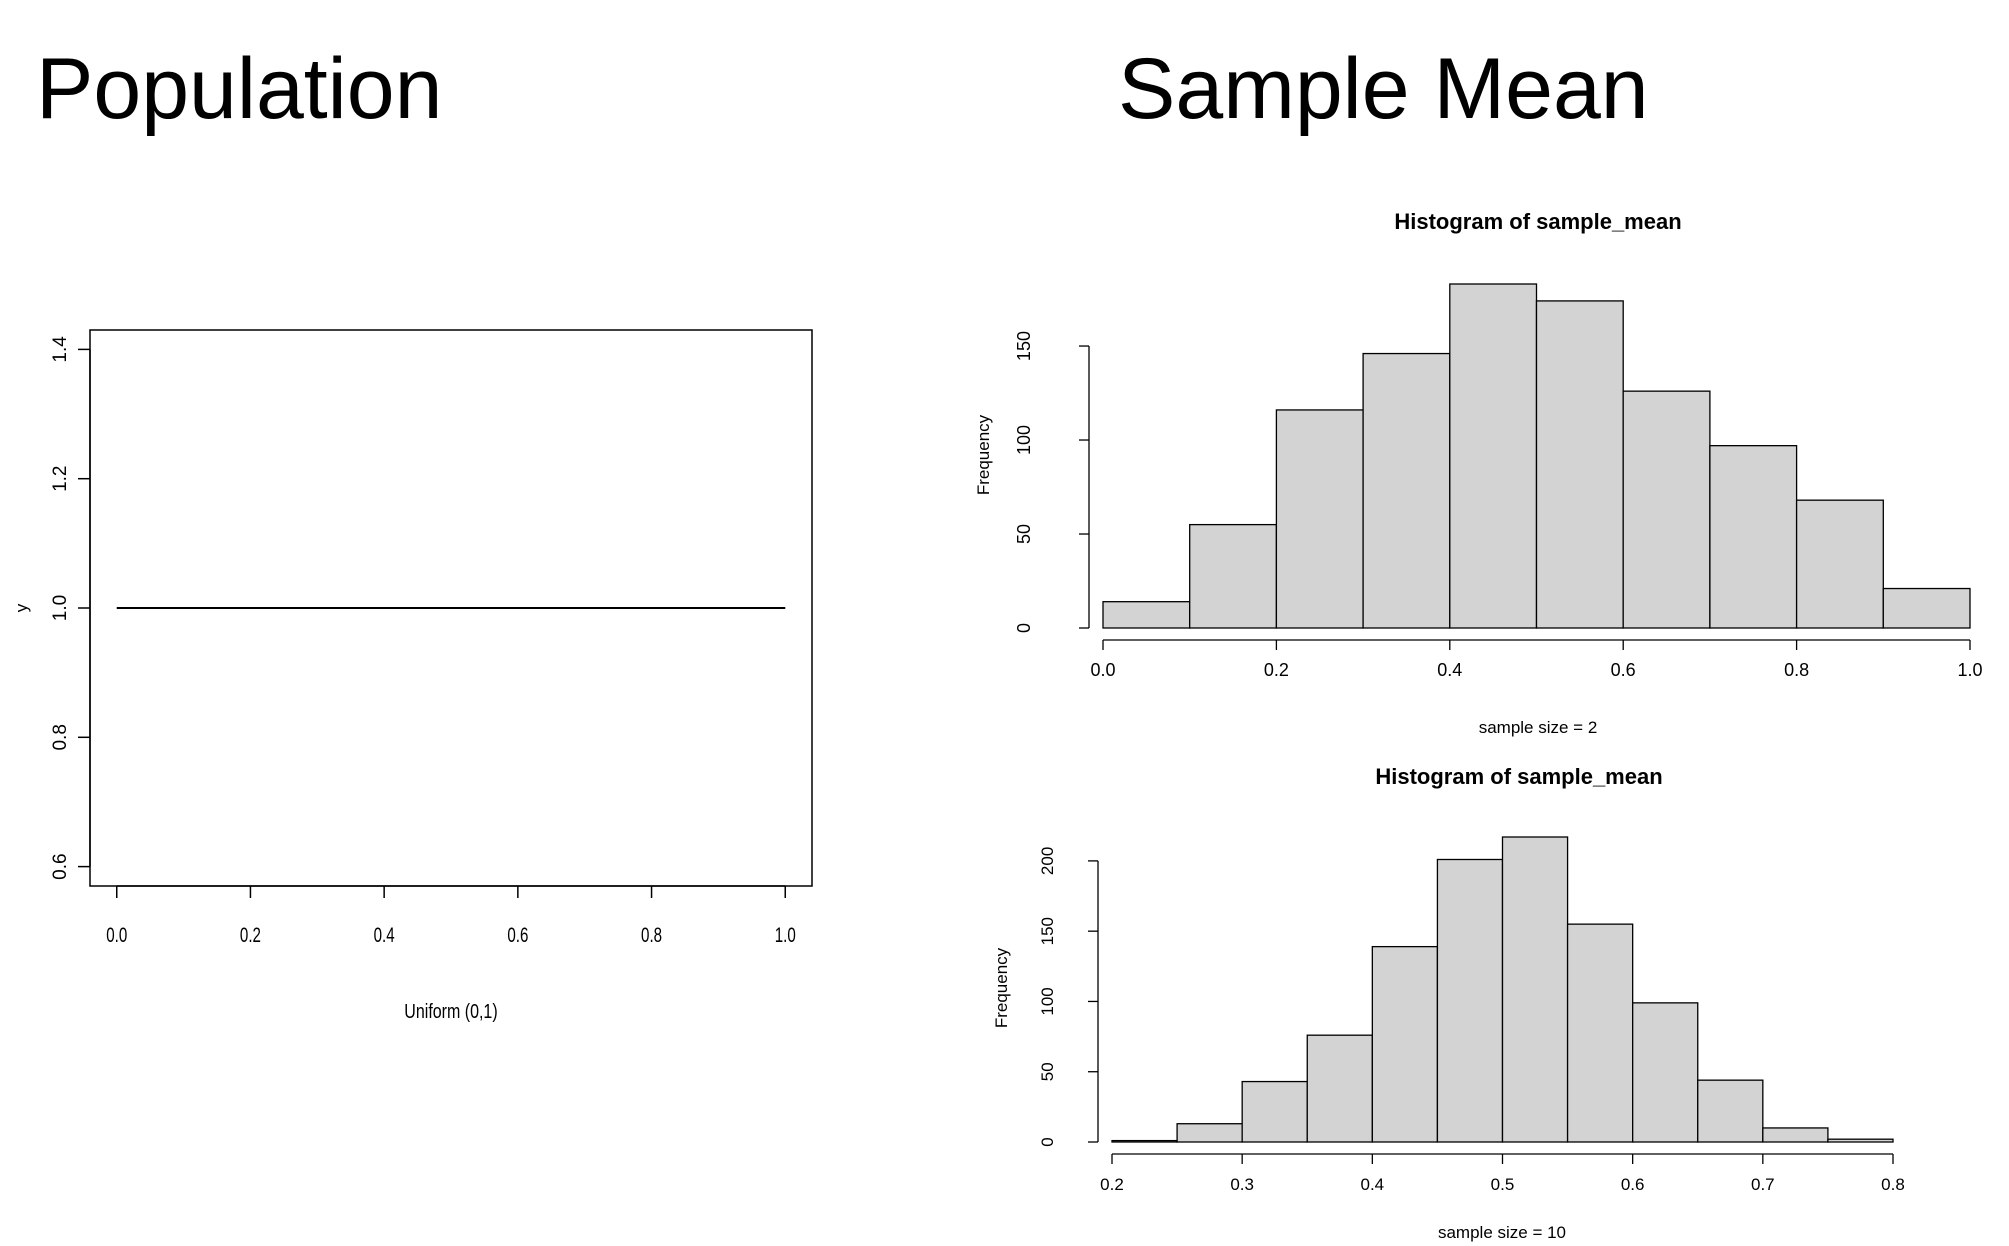  What do you see at coordinates (1383, 89) in the screenshot?
I see `sample-mean-heading: Sample Mean` at bounding box center [1383, 89].